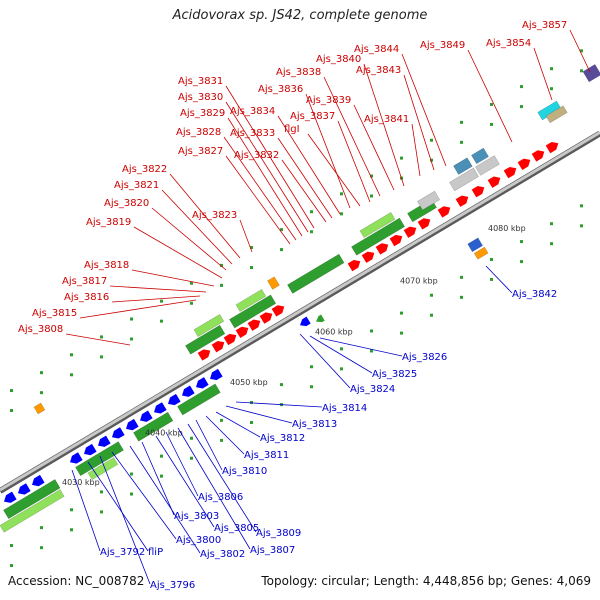  Describe the element at coordinates (534, 294) in the screenshot. I see `reverse-gene-label: Ajs_3842` at that location.